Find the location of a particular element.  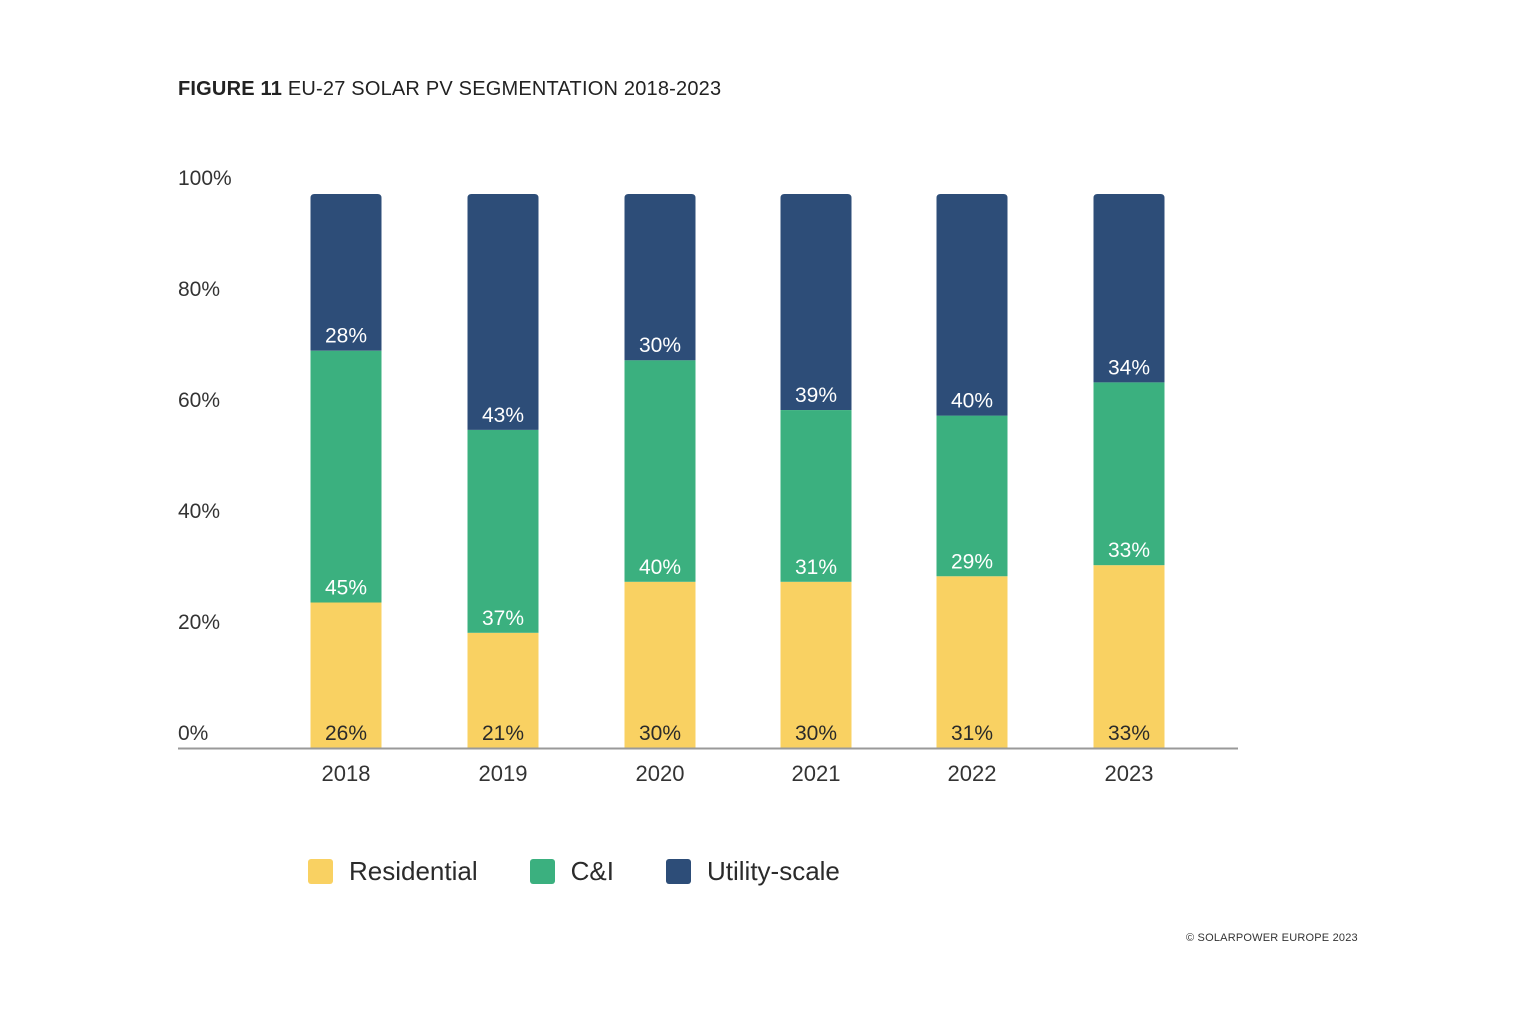

legend-swatch-ci is located at coordinates (542, 871).